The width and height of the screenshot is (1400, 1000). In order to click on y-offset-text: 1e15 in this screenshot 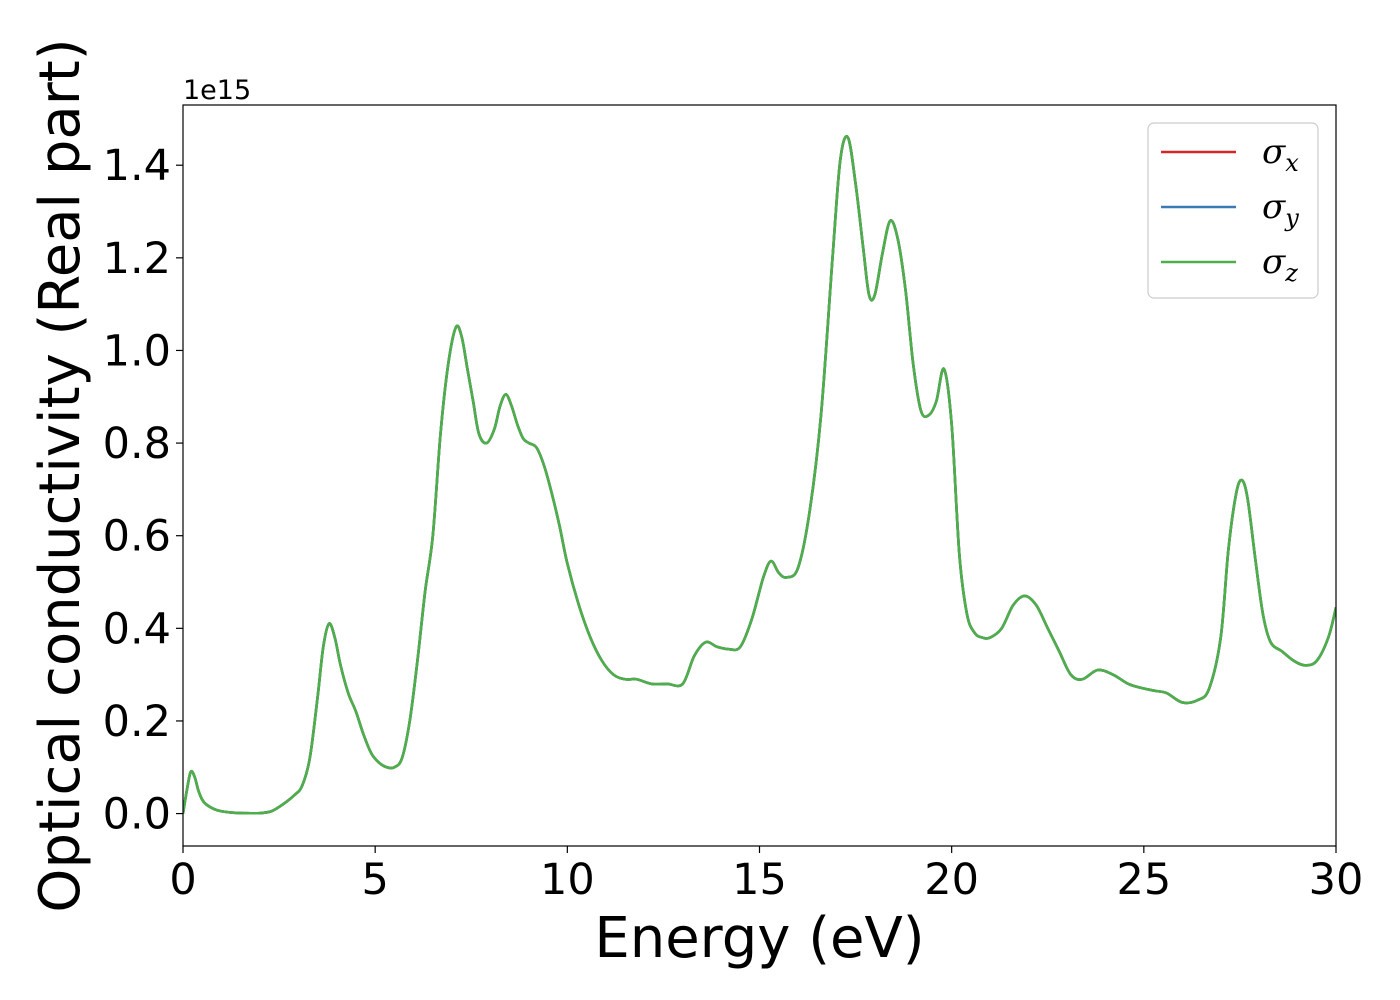, I will do `click(217, 90)`.